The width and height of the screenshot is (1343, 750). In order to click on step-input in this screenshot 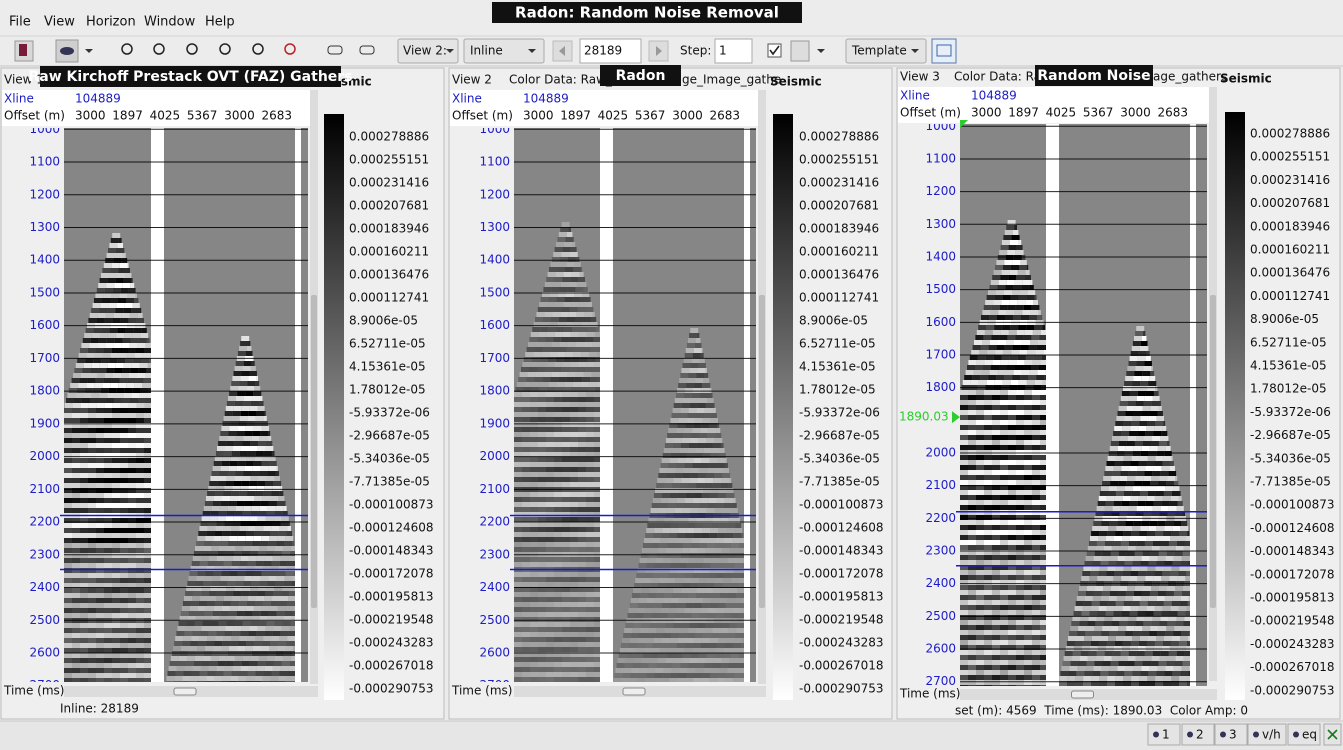, I will do `click(733, 51)`.